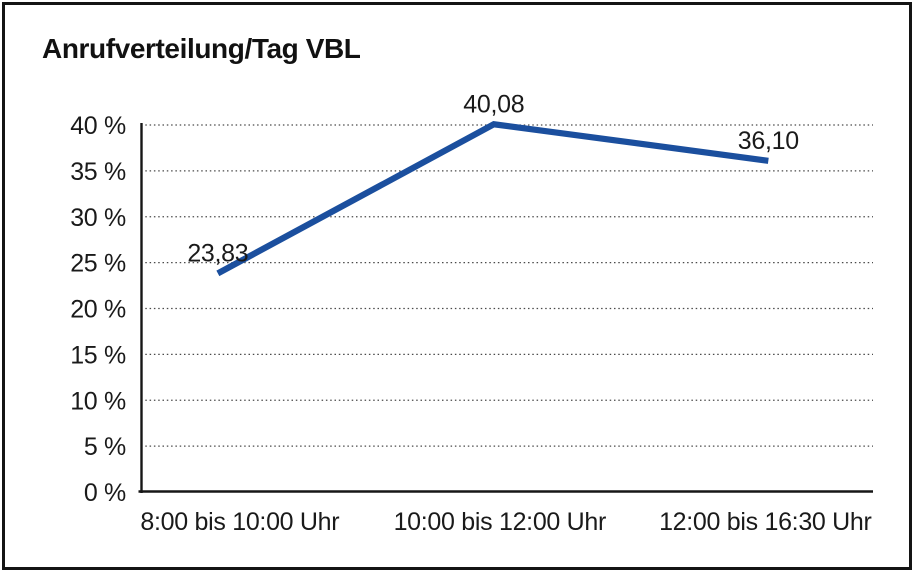 The image size is (915, 576). I want to click on y-tick-label: 40 %, so click(98, 126).